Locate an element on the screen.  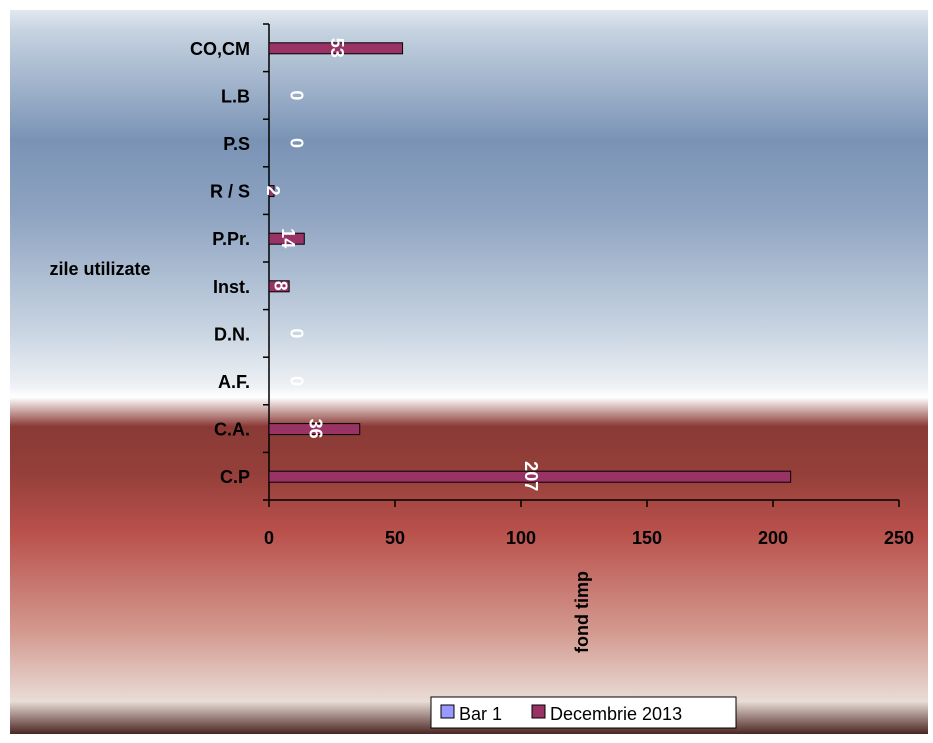
y-tick-label-a-f: A.F. is located at coordinates (234, 382).